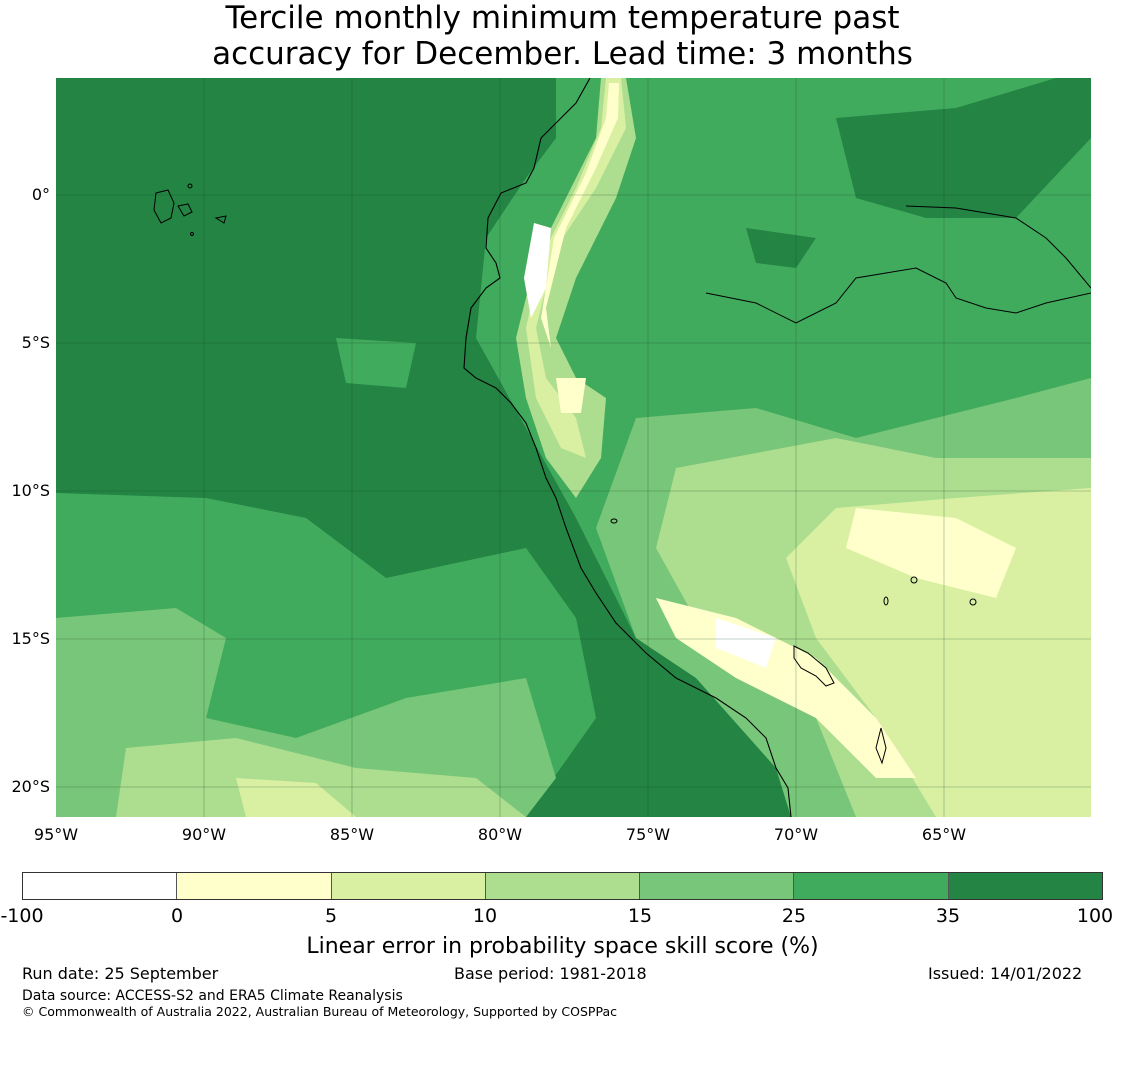 The height and width of the screenshot is (1065, 1125). What do you see at coordinates (352, 834) in the screenshot?
I see `lon-label-85w: 85°W` at bounding box center [352, 834].